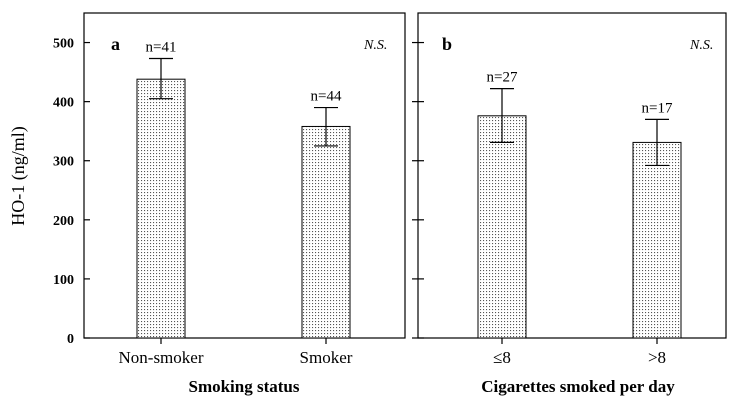 The image size is (731, 400). I want to click on y-tick-label-200: 200, so click(63, 221).